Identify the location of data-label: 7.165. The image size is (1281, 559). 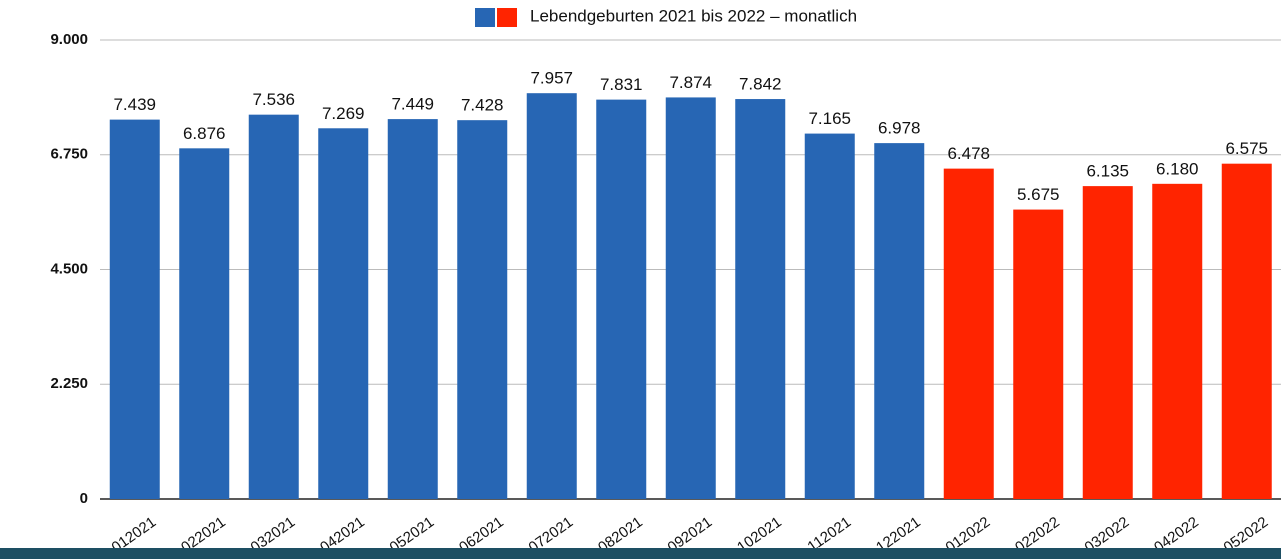
(829, 118).